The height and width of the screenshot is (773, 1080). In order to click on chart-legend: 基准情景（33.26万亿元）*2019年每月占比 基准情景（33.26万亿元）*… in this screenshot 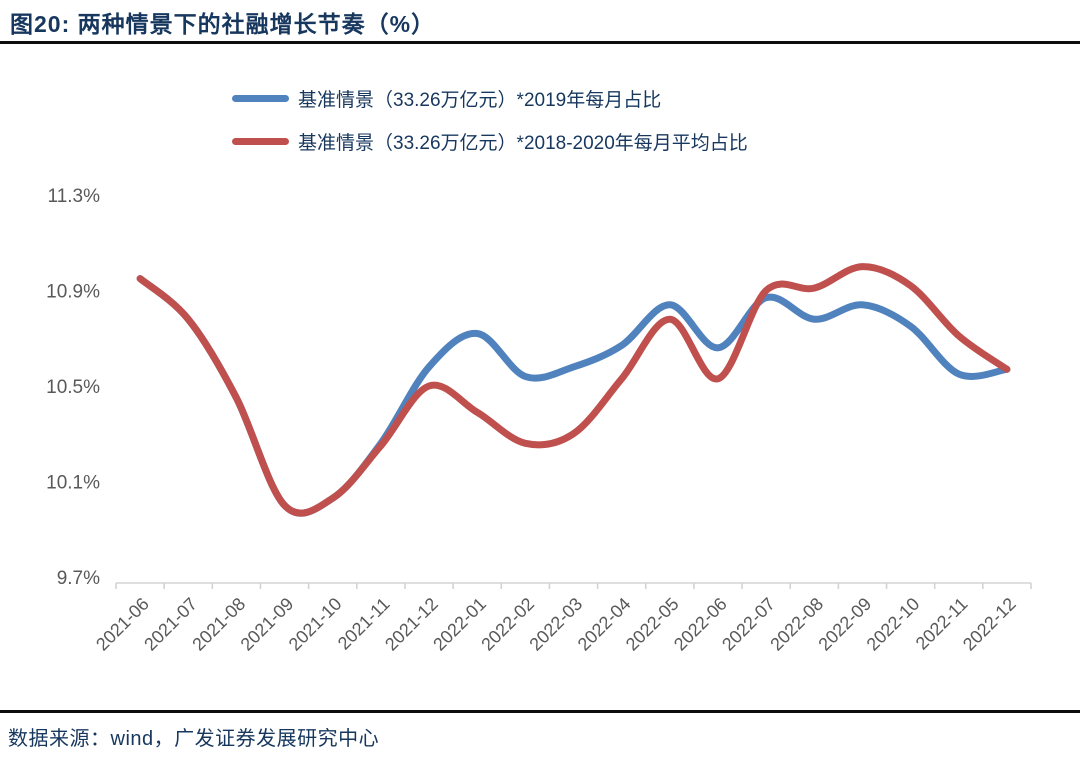, I will do `click(490, 120)`.